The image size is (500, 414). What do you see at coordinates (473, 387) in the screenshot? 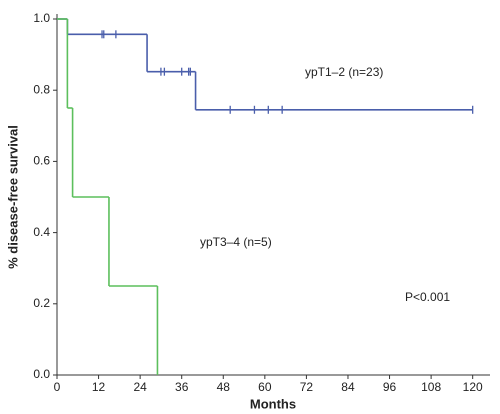
I see `x-tick-label: 120` at bounding box center [473, 387].